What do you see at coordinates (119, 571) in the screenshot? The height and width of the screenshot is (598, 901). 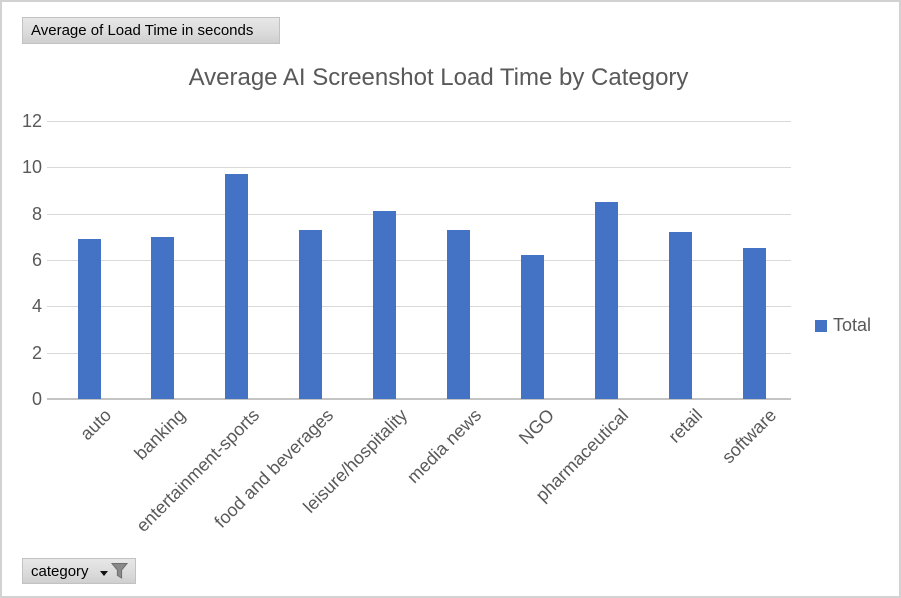 I see `filter-funnel-icon` at bounding box center [119, 571].